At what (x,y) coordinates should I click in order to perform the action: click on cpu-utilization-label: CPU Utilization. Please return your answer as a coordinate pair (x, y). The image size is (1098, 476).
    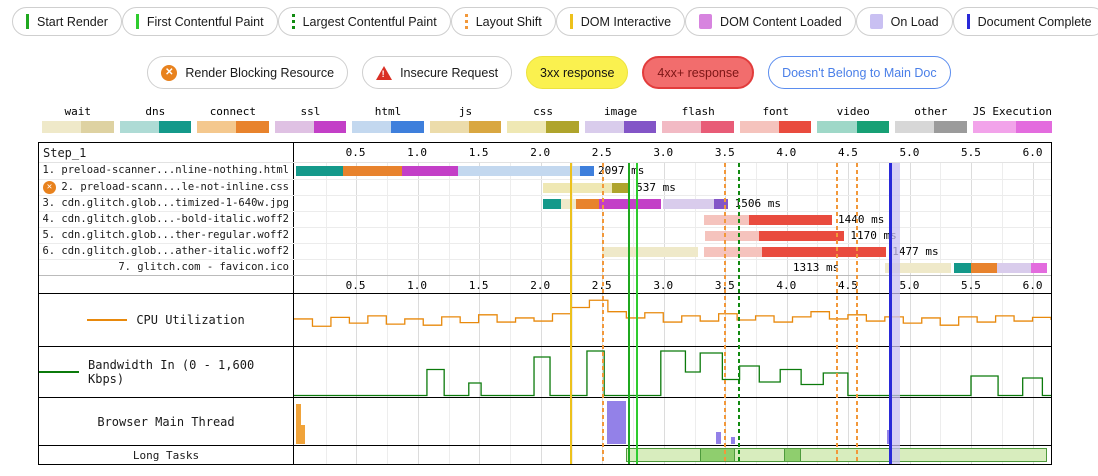
    Looking at the image, I should click on (190, 320).